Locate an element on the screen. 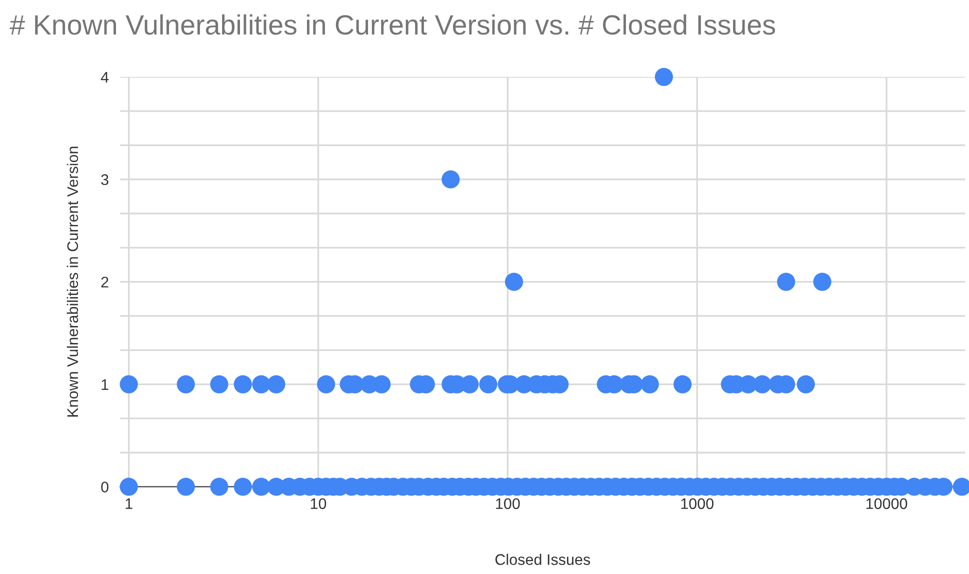 This screenshot has height=574, width=969. y-tick-label: 0 is located at coordinates (104, 487).